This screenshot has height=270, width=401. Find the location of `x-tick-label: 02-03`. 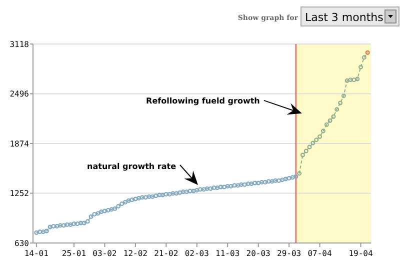

x-tick-label: 02-03 is located at coordinates (197, 253).